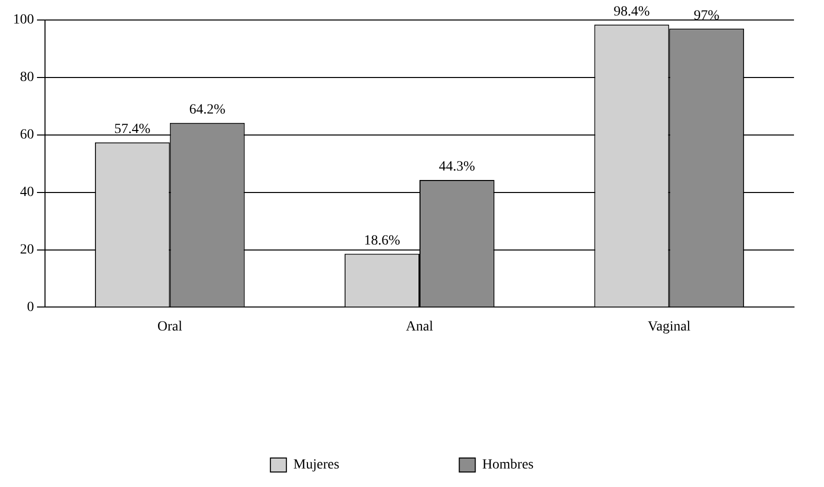  Describe the element at coordinates (707, 16) in the screenshot. I see `data-label: 97%` at that location.